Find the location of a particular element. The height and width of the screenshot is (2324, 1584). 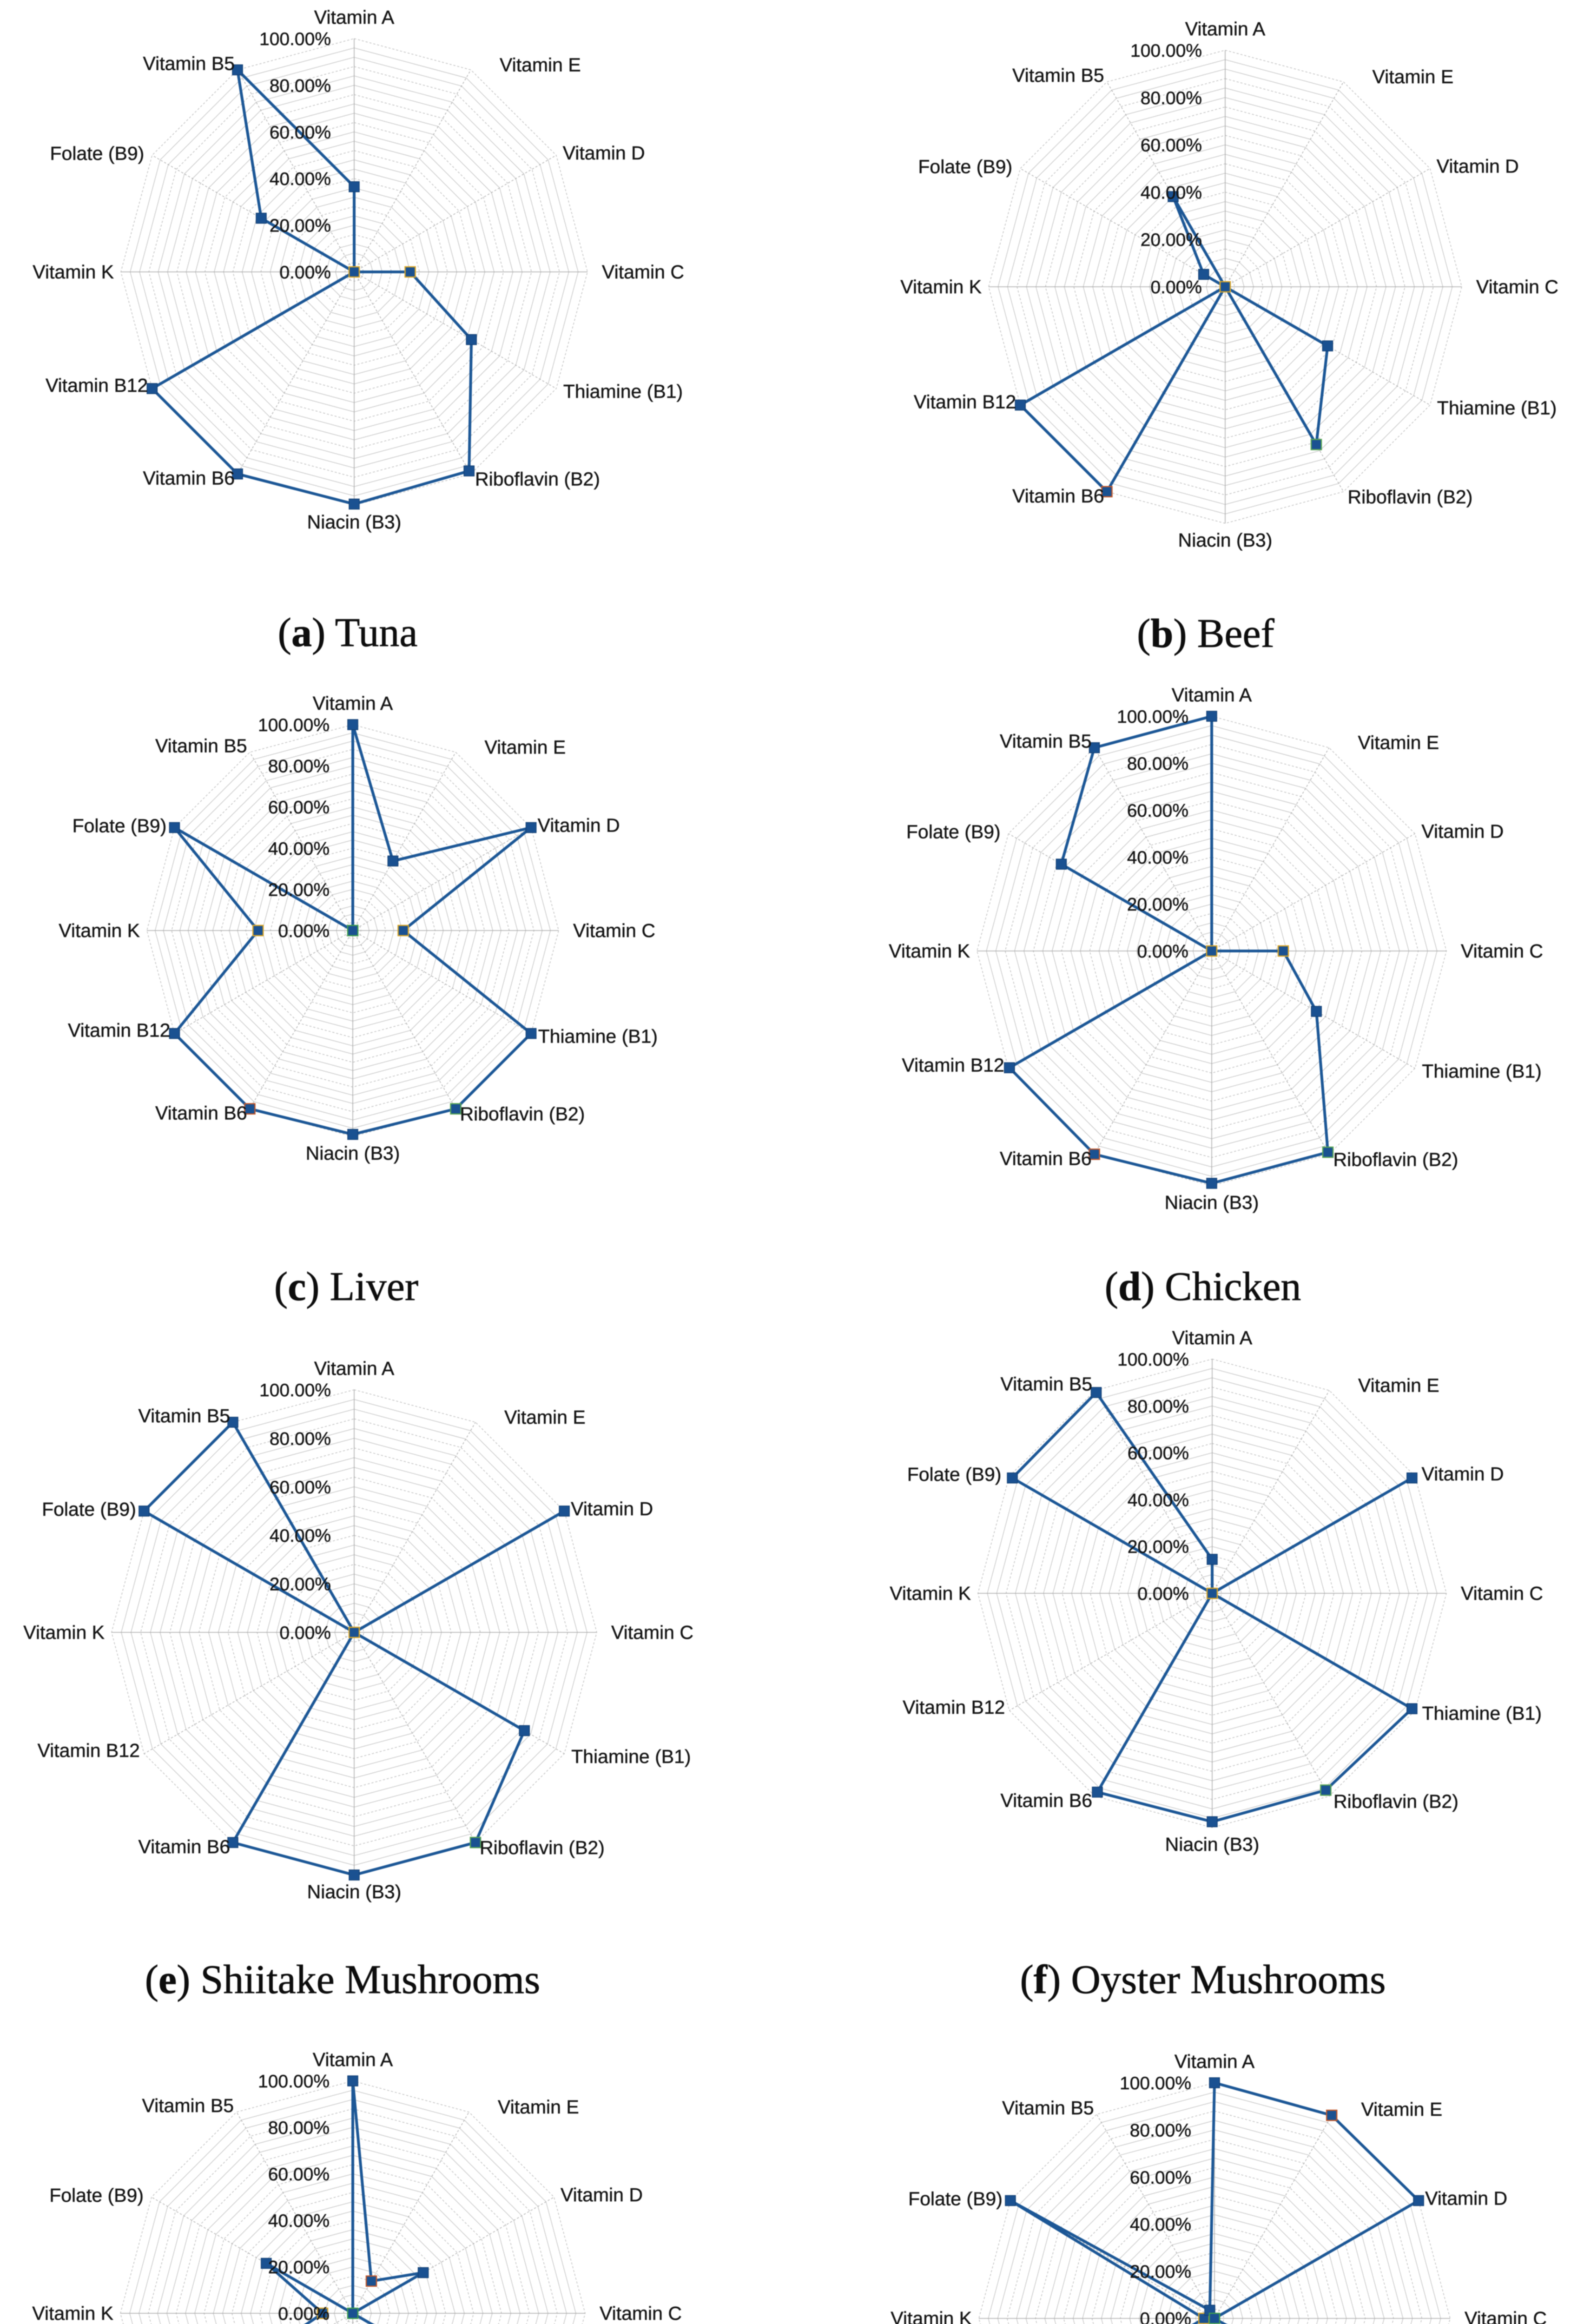

svg-text: (f) Oyster Mushrooms is located at coordinates (1203, 1979).